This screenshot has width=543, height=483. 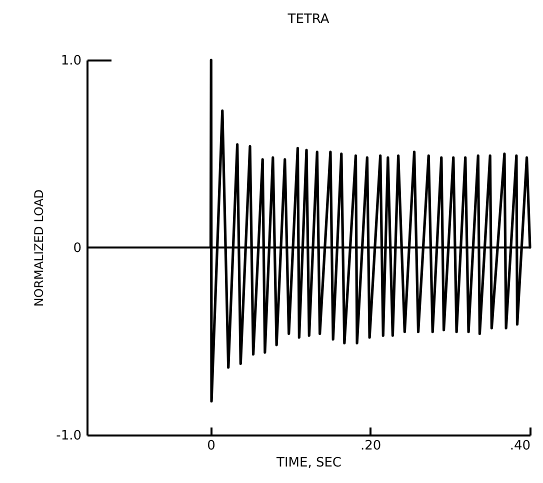 What do you see at coordinates (371, 446) in the screenshot?
I see `x-tick-label: .20` at bounding box center [371, 446].